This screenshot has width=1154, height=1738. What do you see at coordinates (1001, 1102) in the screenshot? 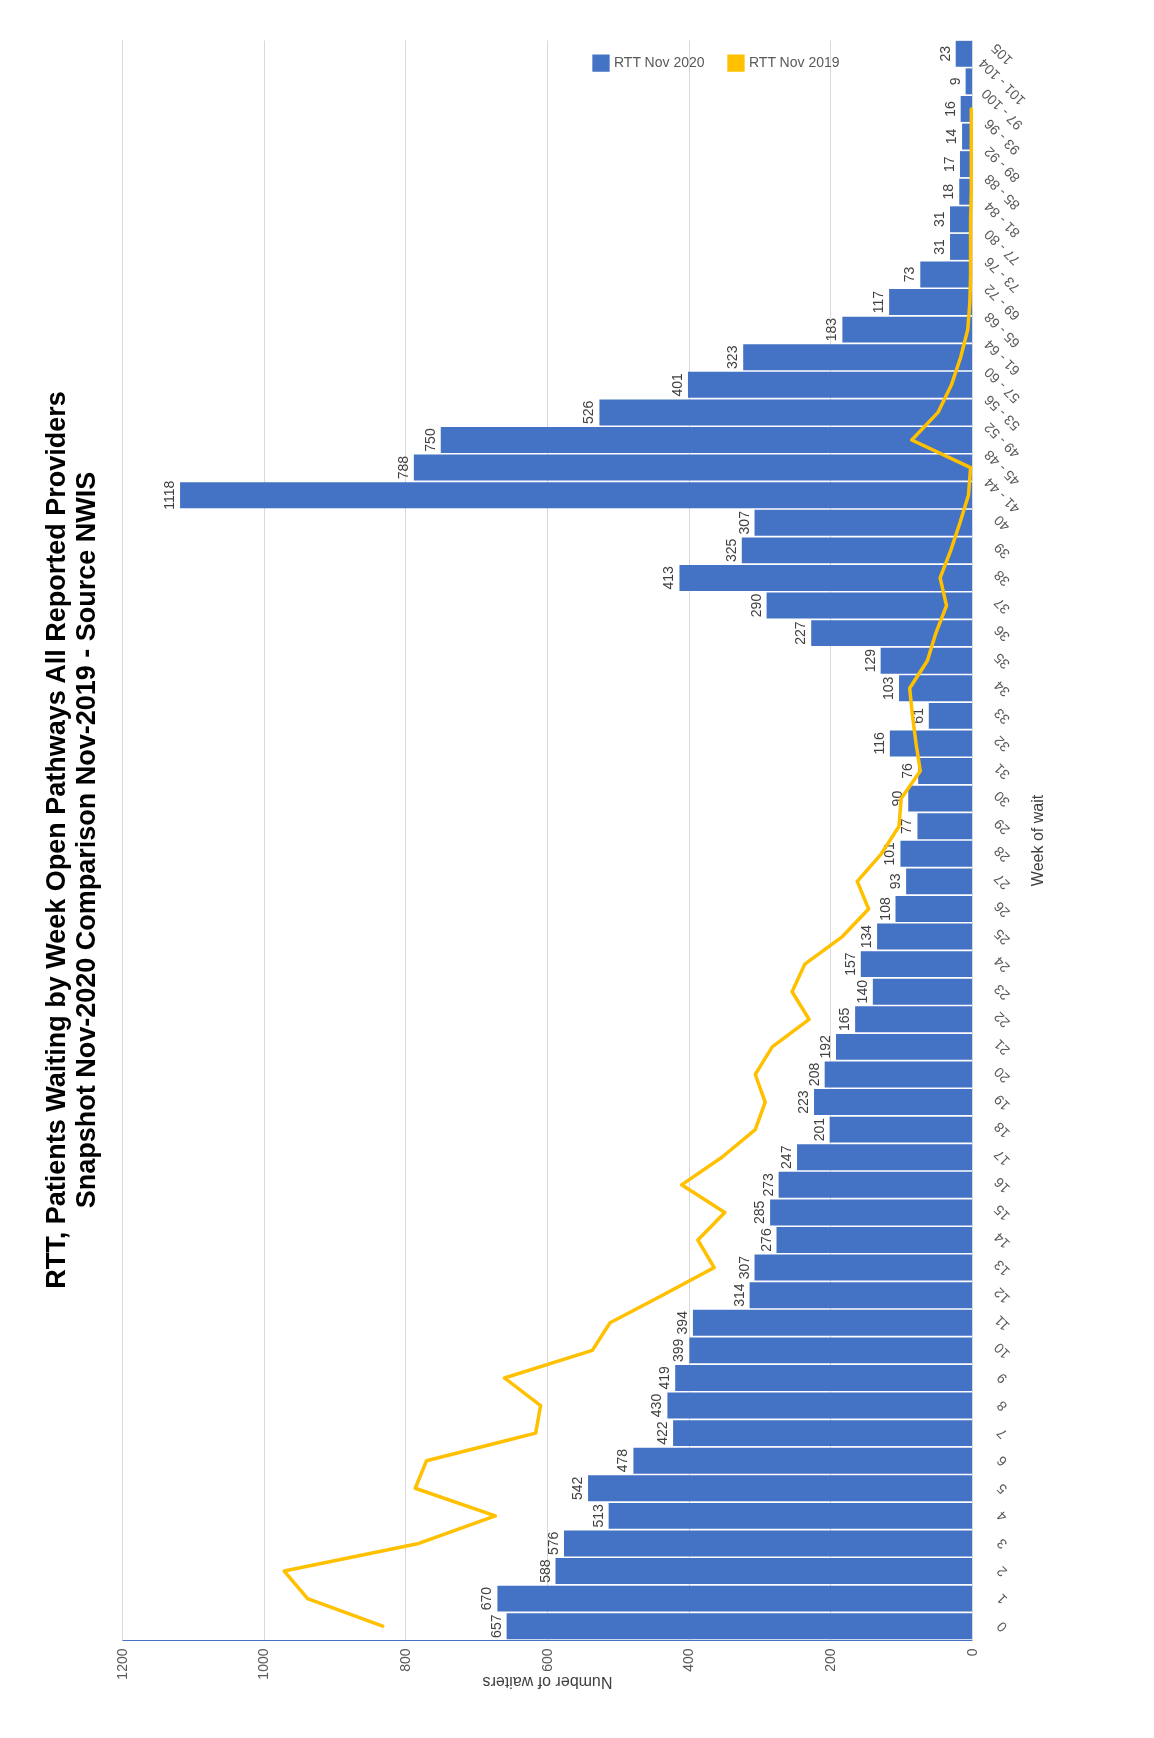
I see `y-tick-label: 19` at bounding box center [1001, 1102].